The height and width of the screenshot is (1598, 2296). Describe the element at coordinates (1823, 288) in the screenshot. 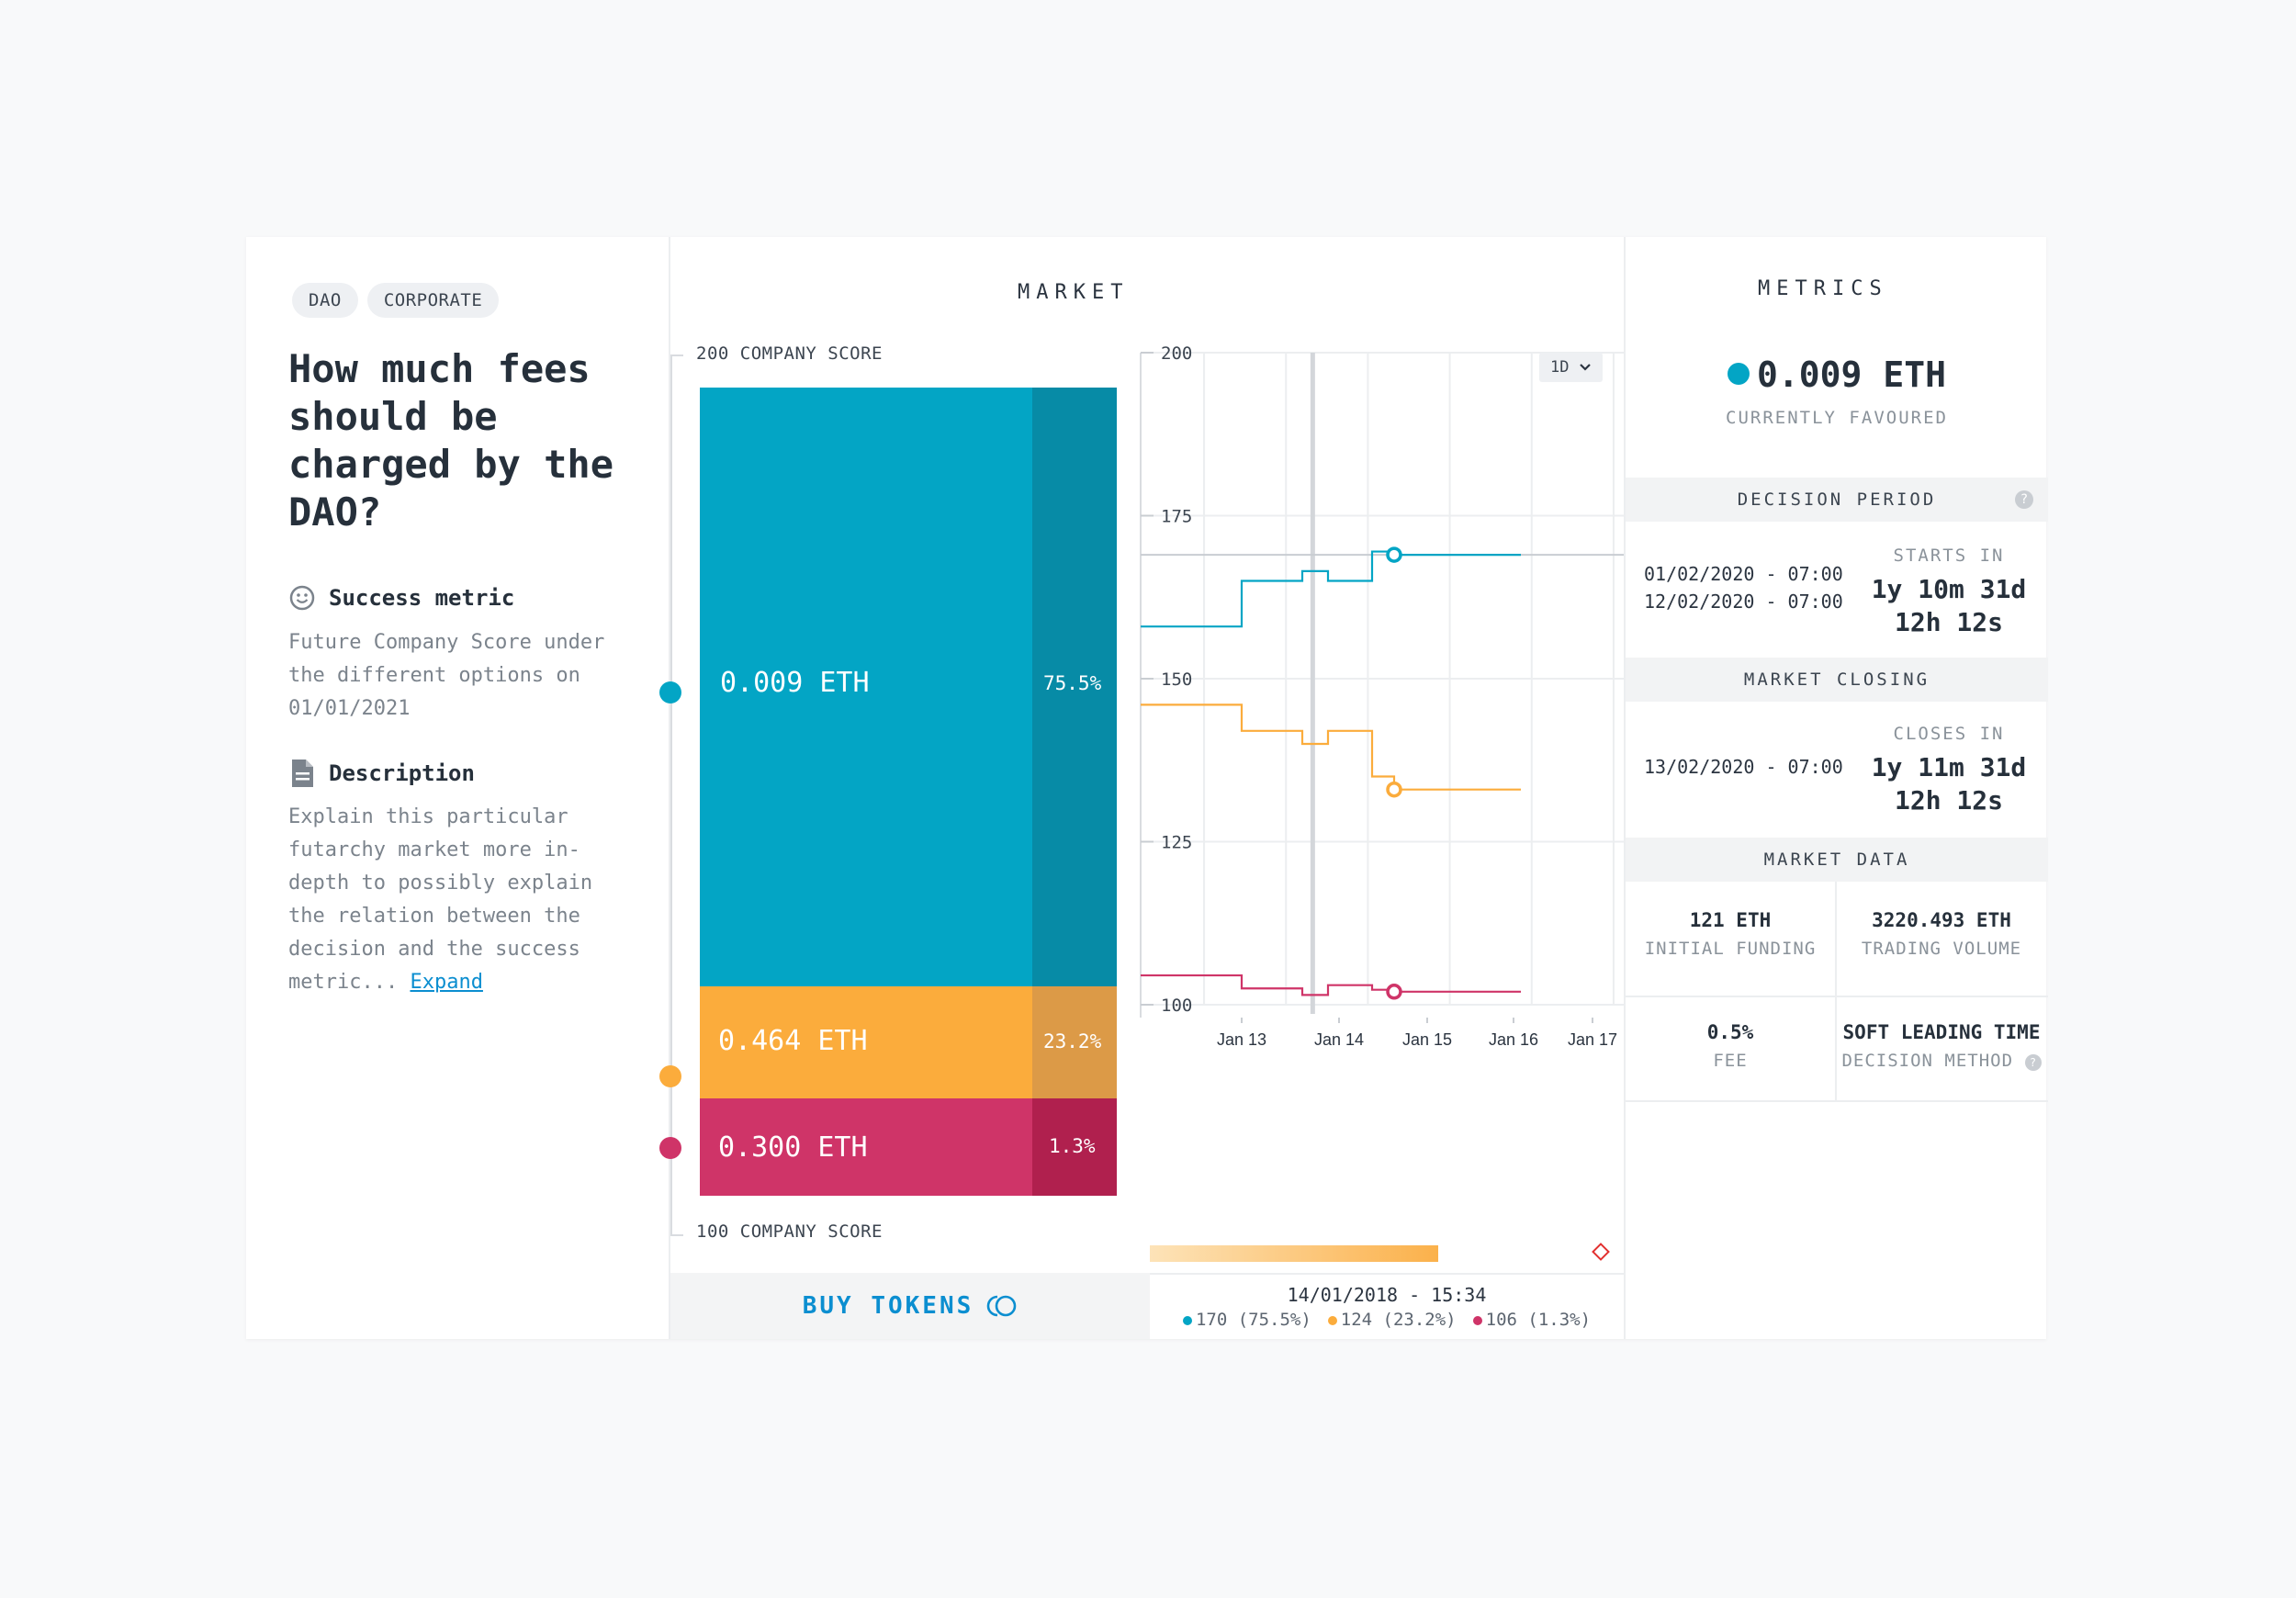

I see `metrics-title: METRICS` at that location.